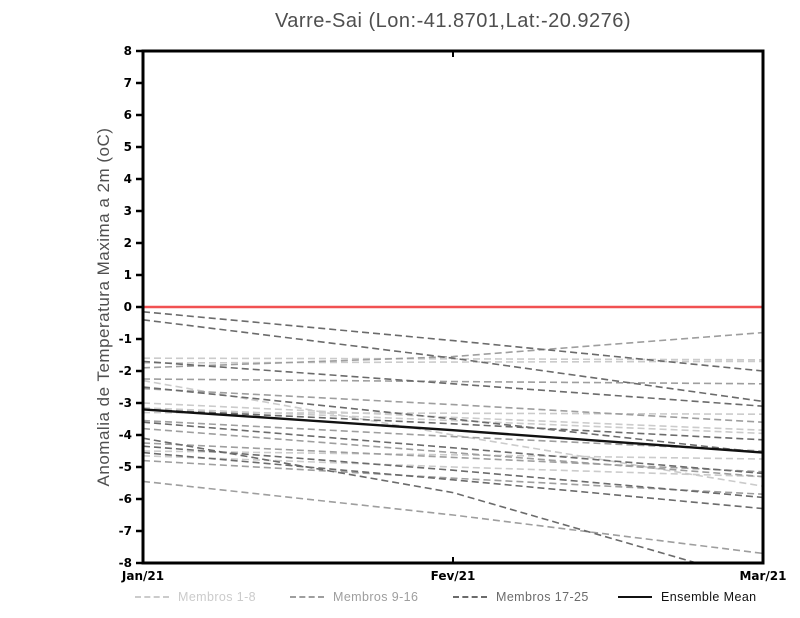 The height and width of the screenshot is (618, 800). What do you see at coordinates (125, 531) in the screenshot?
I see `svg-text: -7` at bounding box center [125, 531].